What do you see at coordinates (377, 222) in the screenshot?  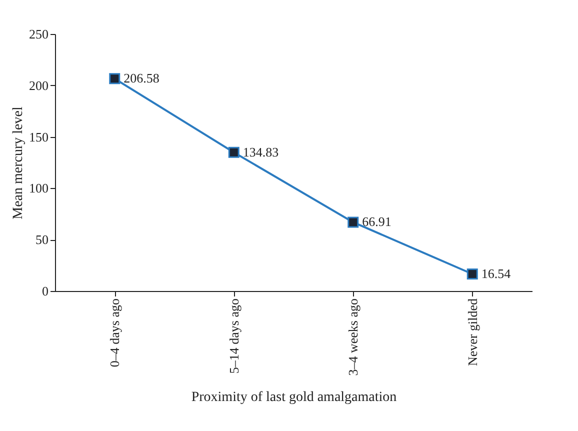 I see `data-label: 66.91` at bounding box center [377, 222].